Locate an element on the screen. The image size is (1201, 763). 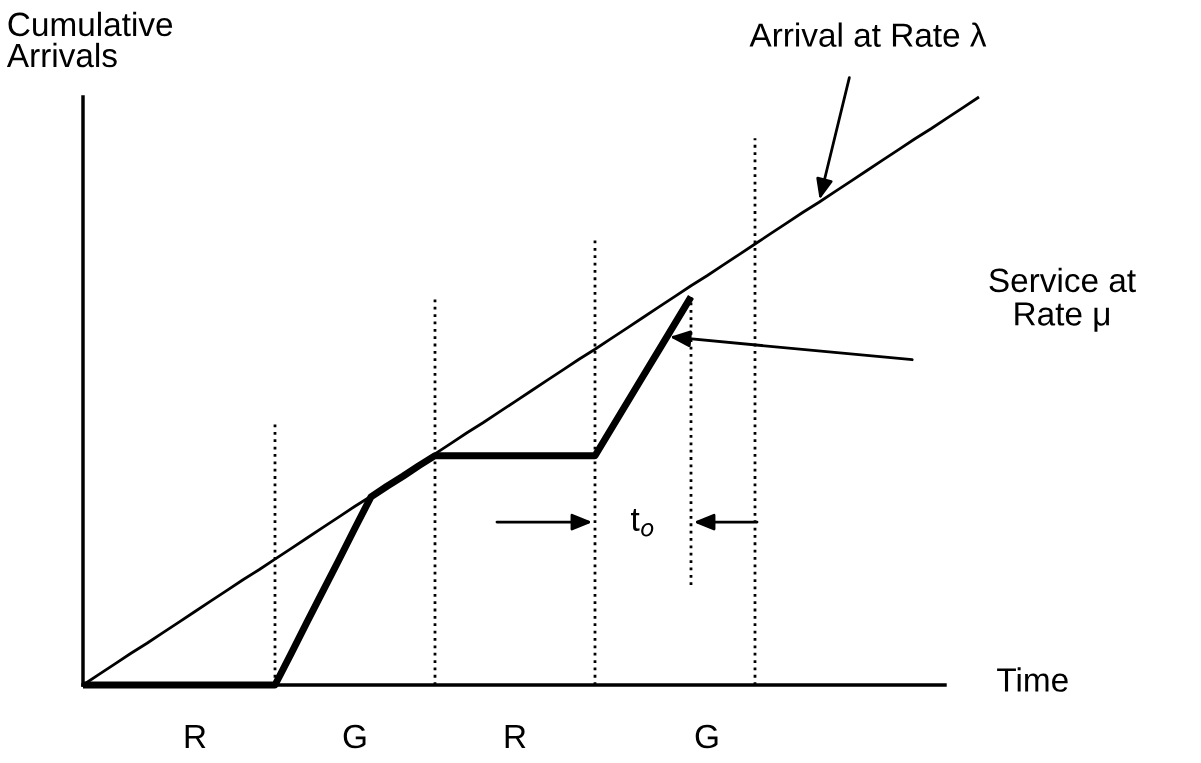
y-axis-title: Cumulative Arrivals is located at coordinates (89, 39).